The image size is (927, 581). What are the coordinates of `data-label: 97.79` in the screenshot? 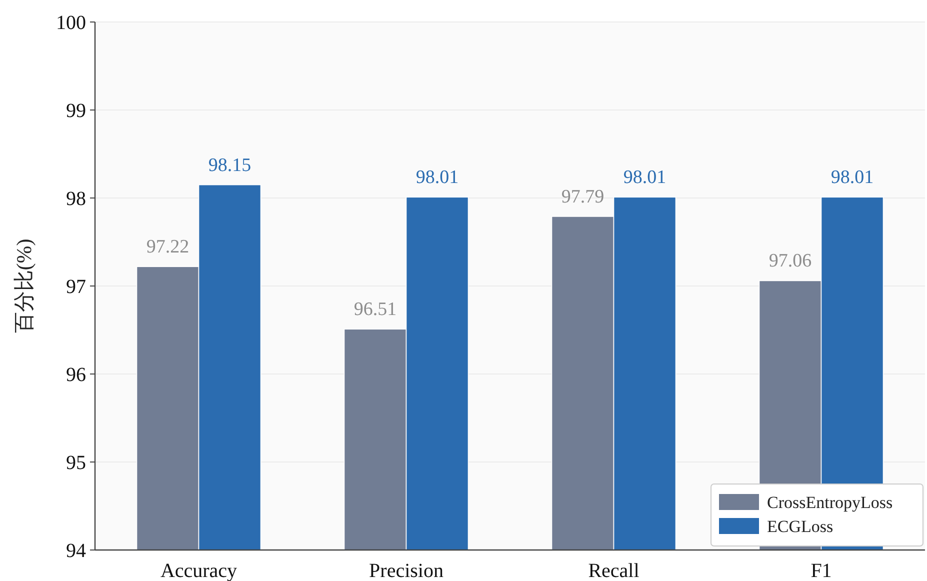 It's located at (582, 197).